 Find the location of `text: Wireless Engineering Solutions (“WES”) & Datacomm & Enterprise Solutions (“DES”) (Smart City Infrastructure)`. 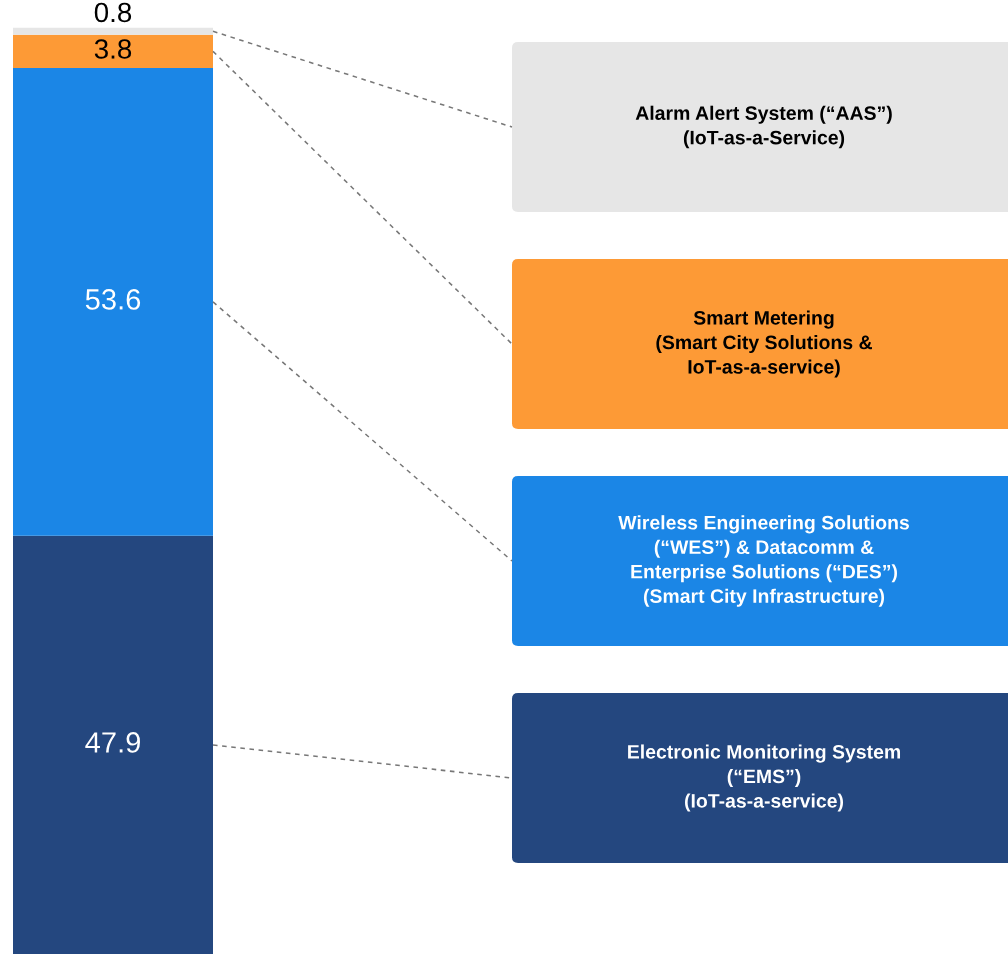

text: Wireless Engineering Solutions (“WES”) & Datacomm & Enterprise Solutions (“DES”) (Smart City Infrastructure) is located at coordinates (763, 561).